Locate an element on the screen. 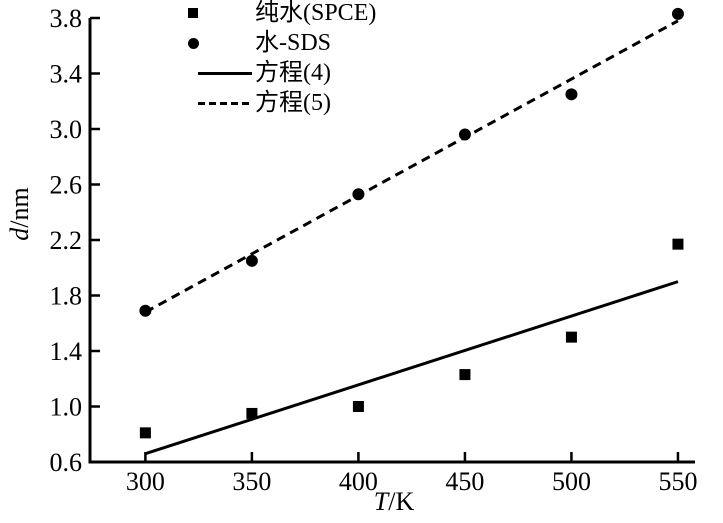 The image size is (723, 523). legend-item-sds: 水-SDS is located at coordinates (273, 43).